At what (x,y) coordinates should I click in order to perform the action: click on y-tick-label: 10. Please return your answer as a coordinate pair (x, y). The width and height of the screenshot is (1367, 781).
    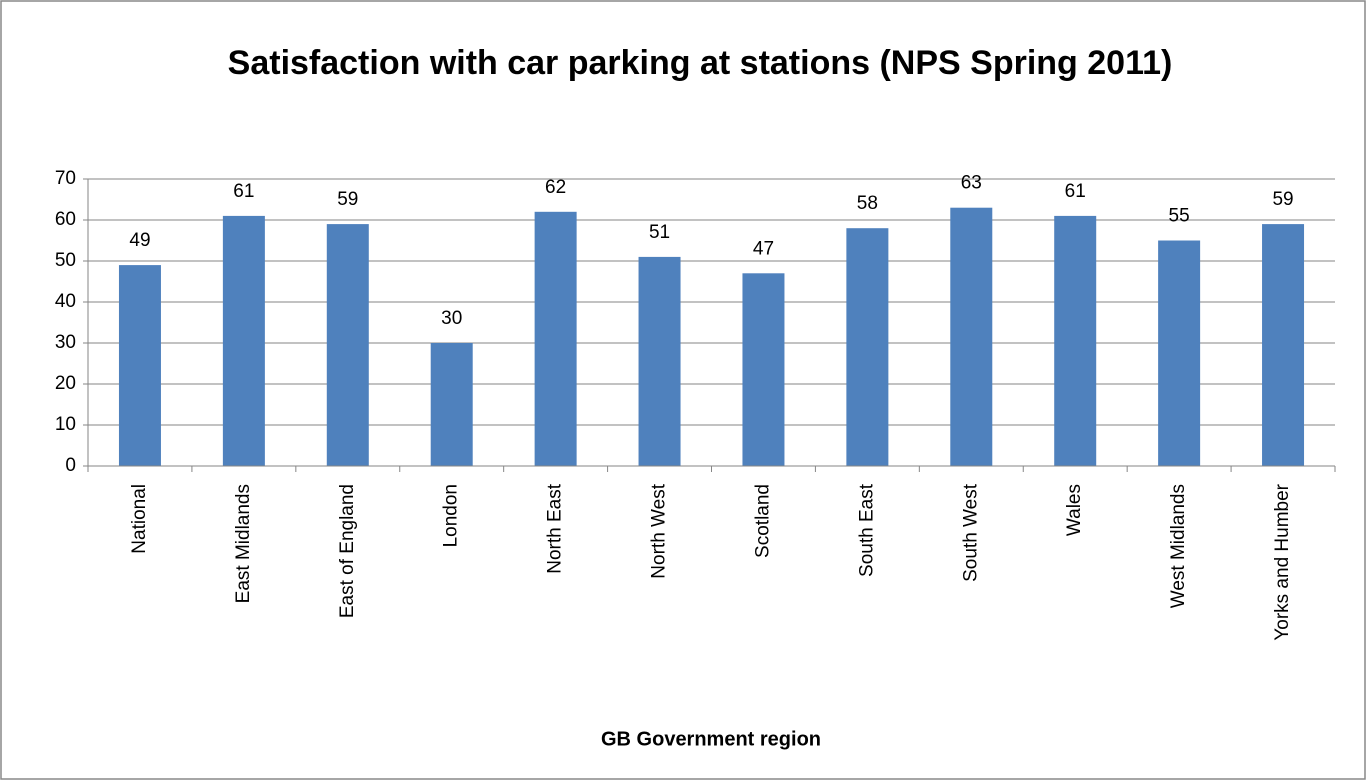
    Looking at the image, I should click on (65, 424).